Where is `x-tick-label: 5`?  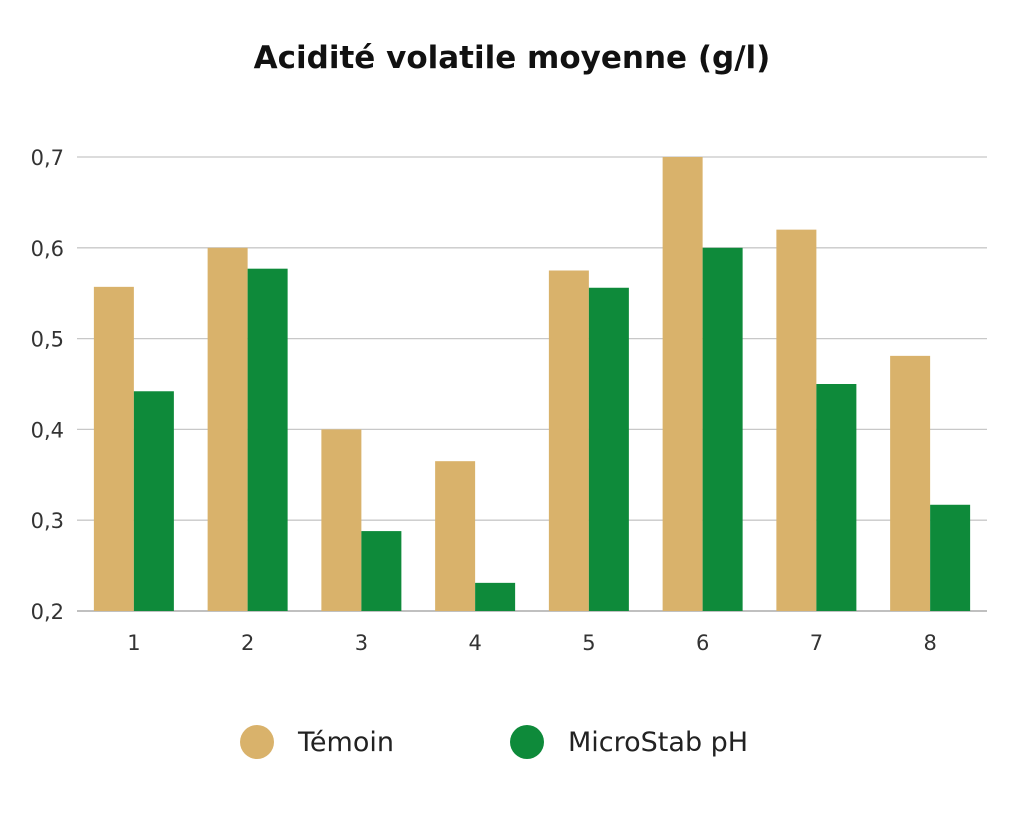 x-tick-label: 5 is located at coordinates (588, 643).